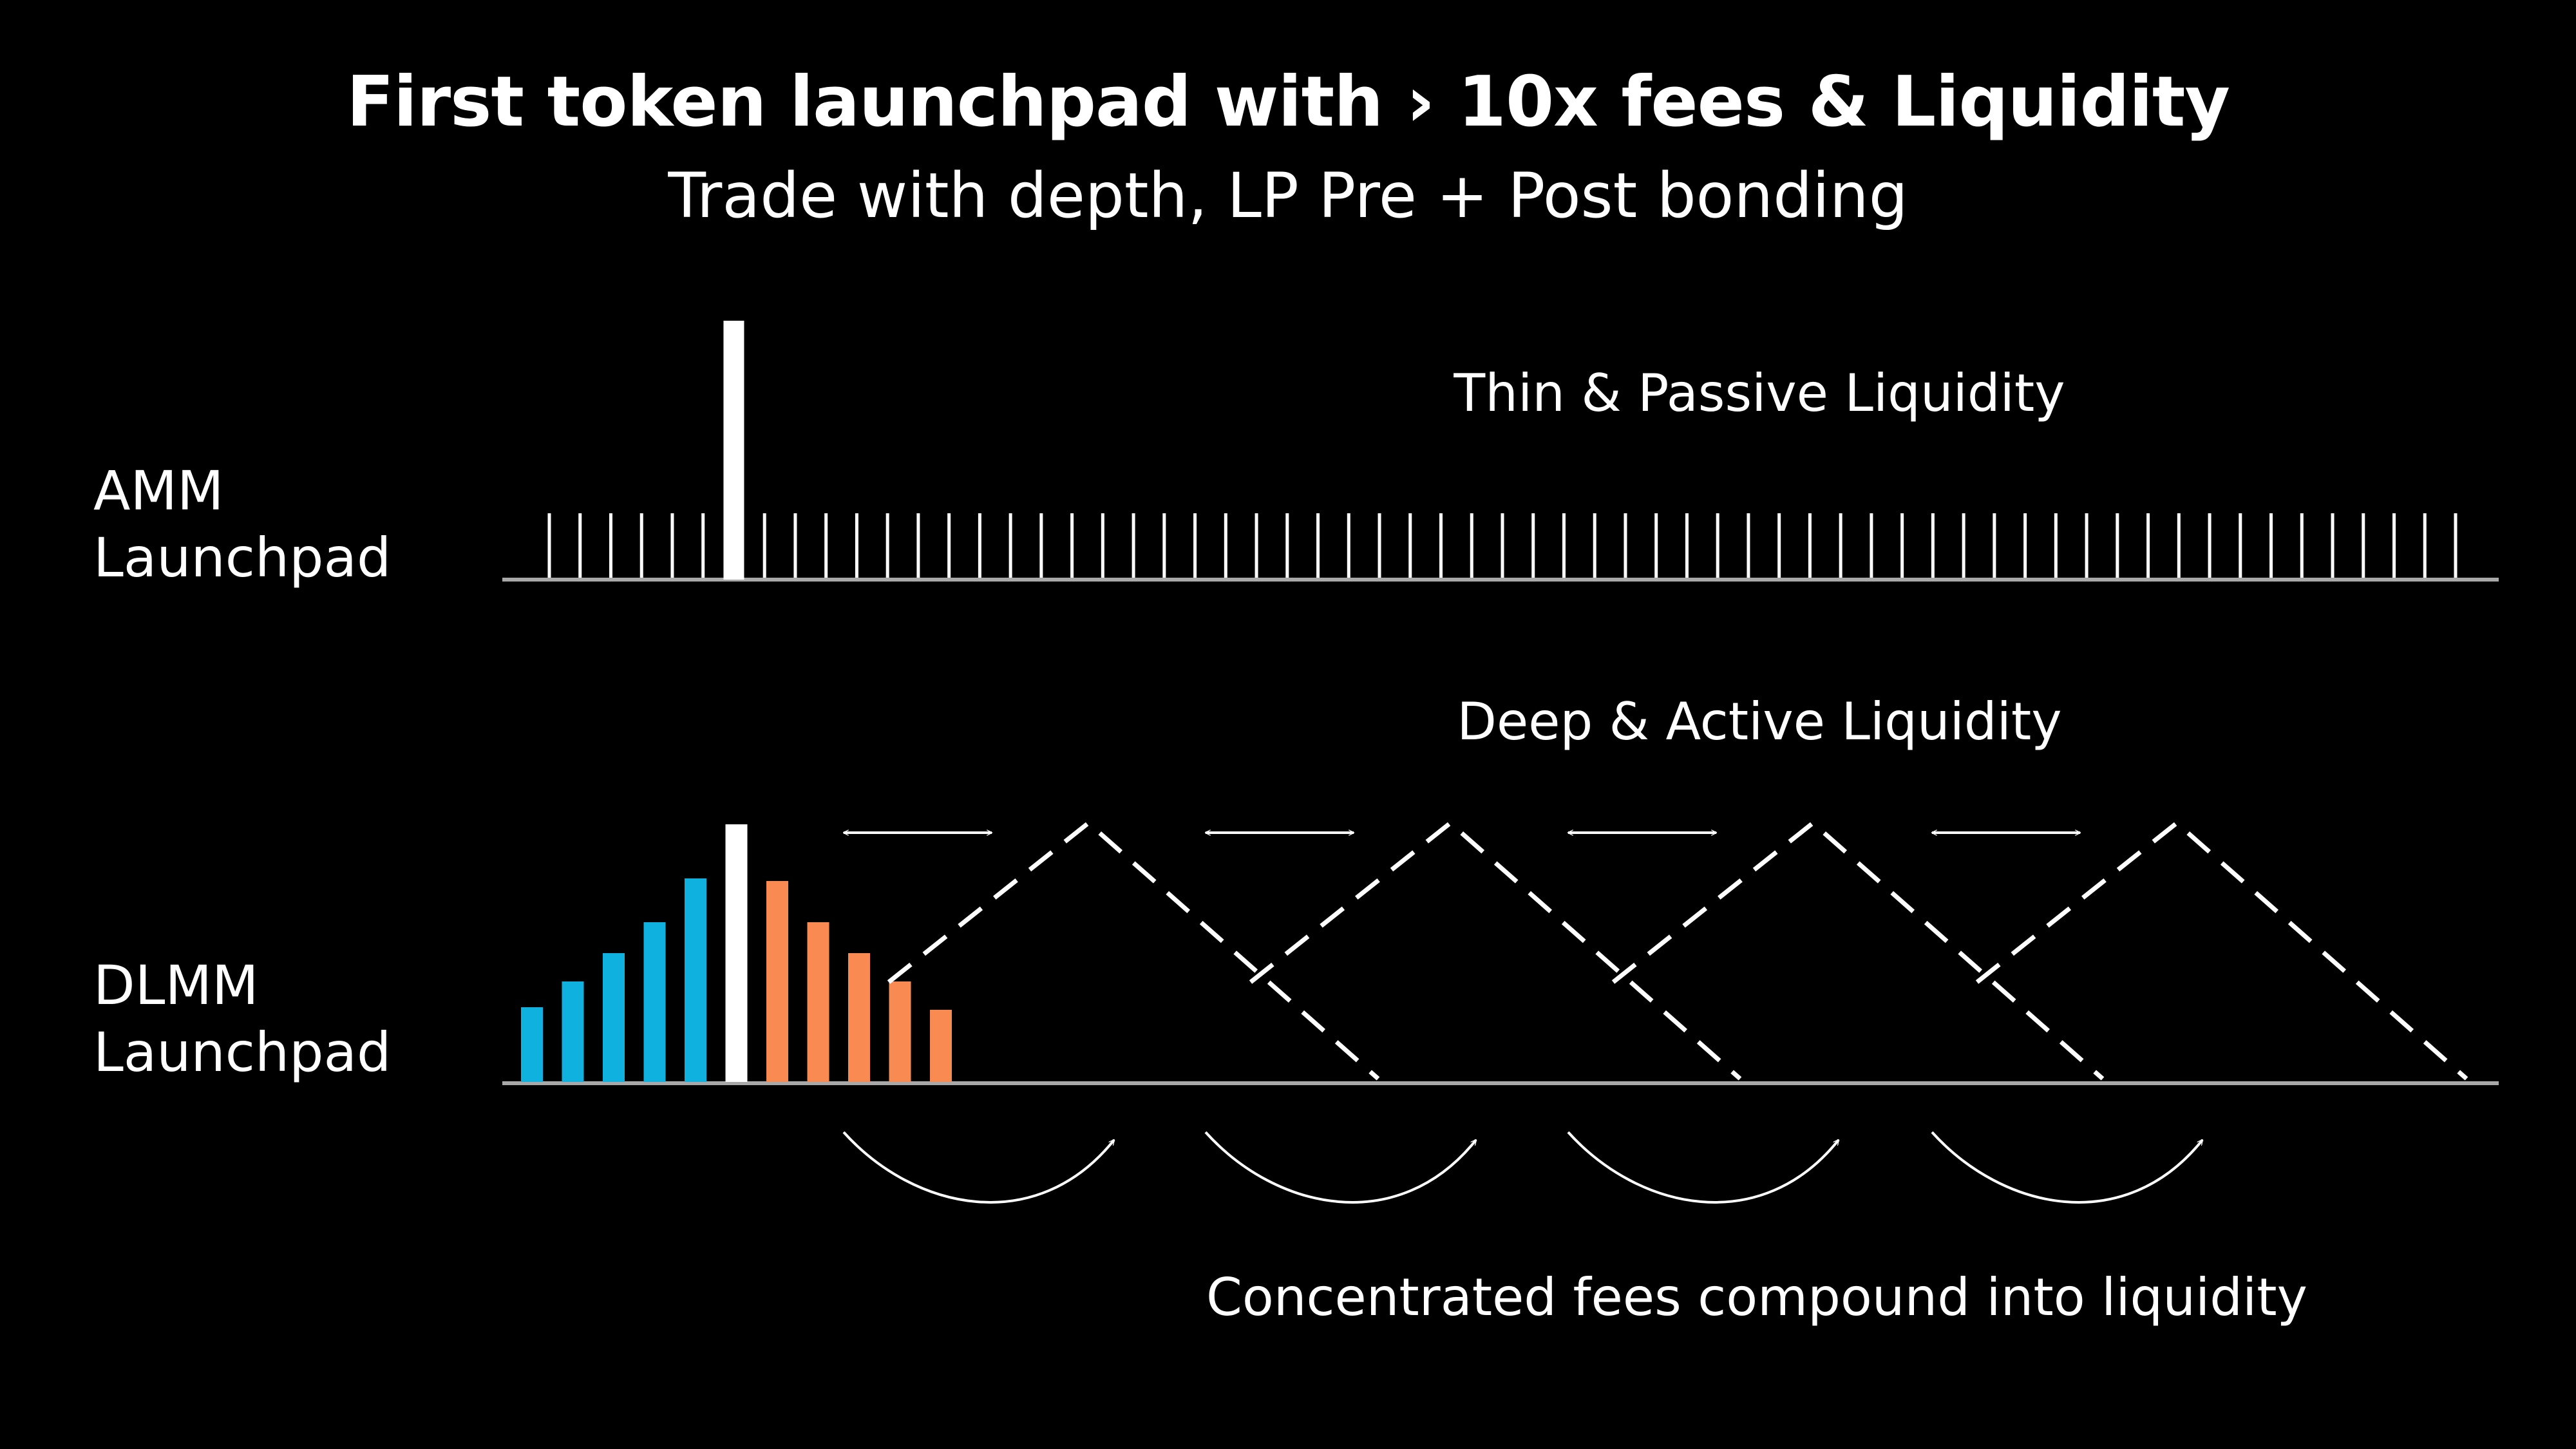 The width and height of the screenshot is (2576, 1449). What do you see at coordinates (242, 524) in the screenshot?
I see `amm-launchpad-label: AMM Launchpad` at bounding box center [242, 524].